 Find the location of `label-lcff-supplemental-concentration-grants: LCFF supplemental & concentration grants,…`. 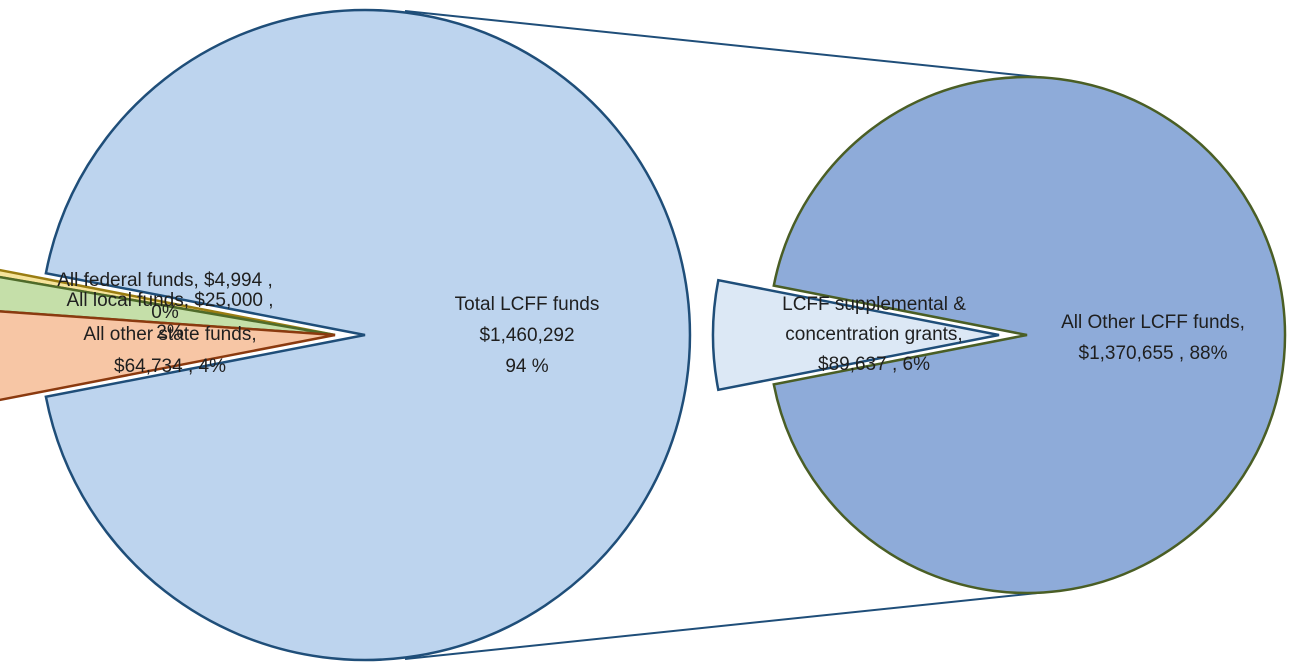

label-lcff-supplemental-concentration-grants: LCFF supplemental & concentration grants,… is located at coordinates (874, 334).